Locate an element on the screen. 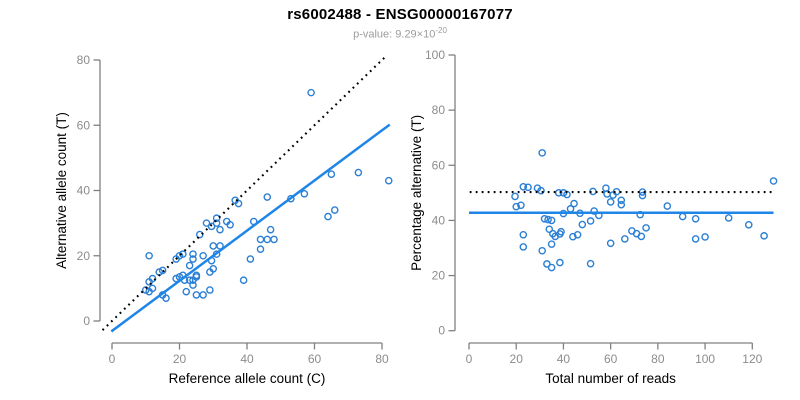 The height and width of the screenshot is (400, 800). y-tick-label: 100 is located at coordinates (435, 55).